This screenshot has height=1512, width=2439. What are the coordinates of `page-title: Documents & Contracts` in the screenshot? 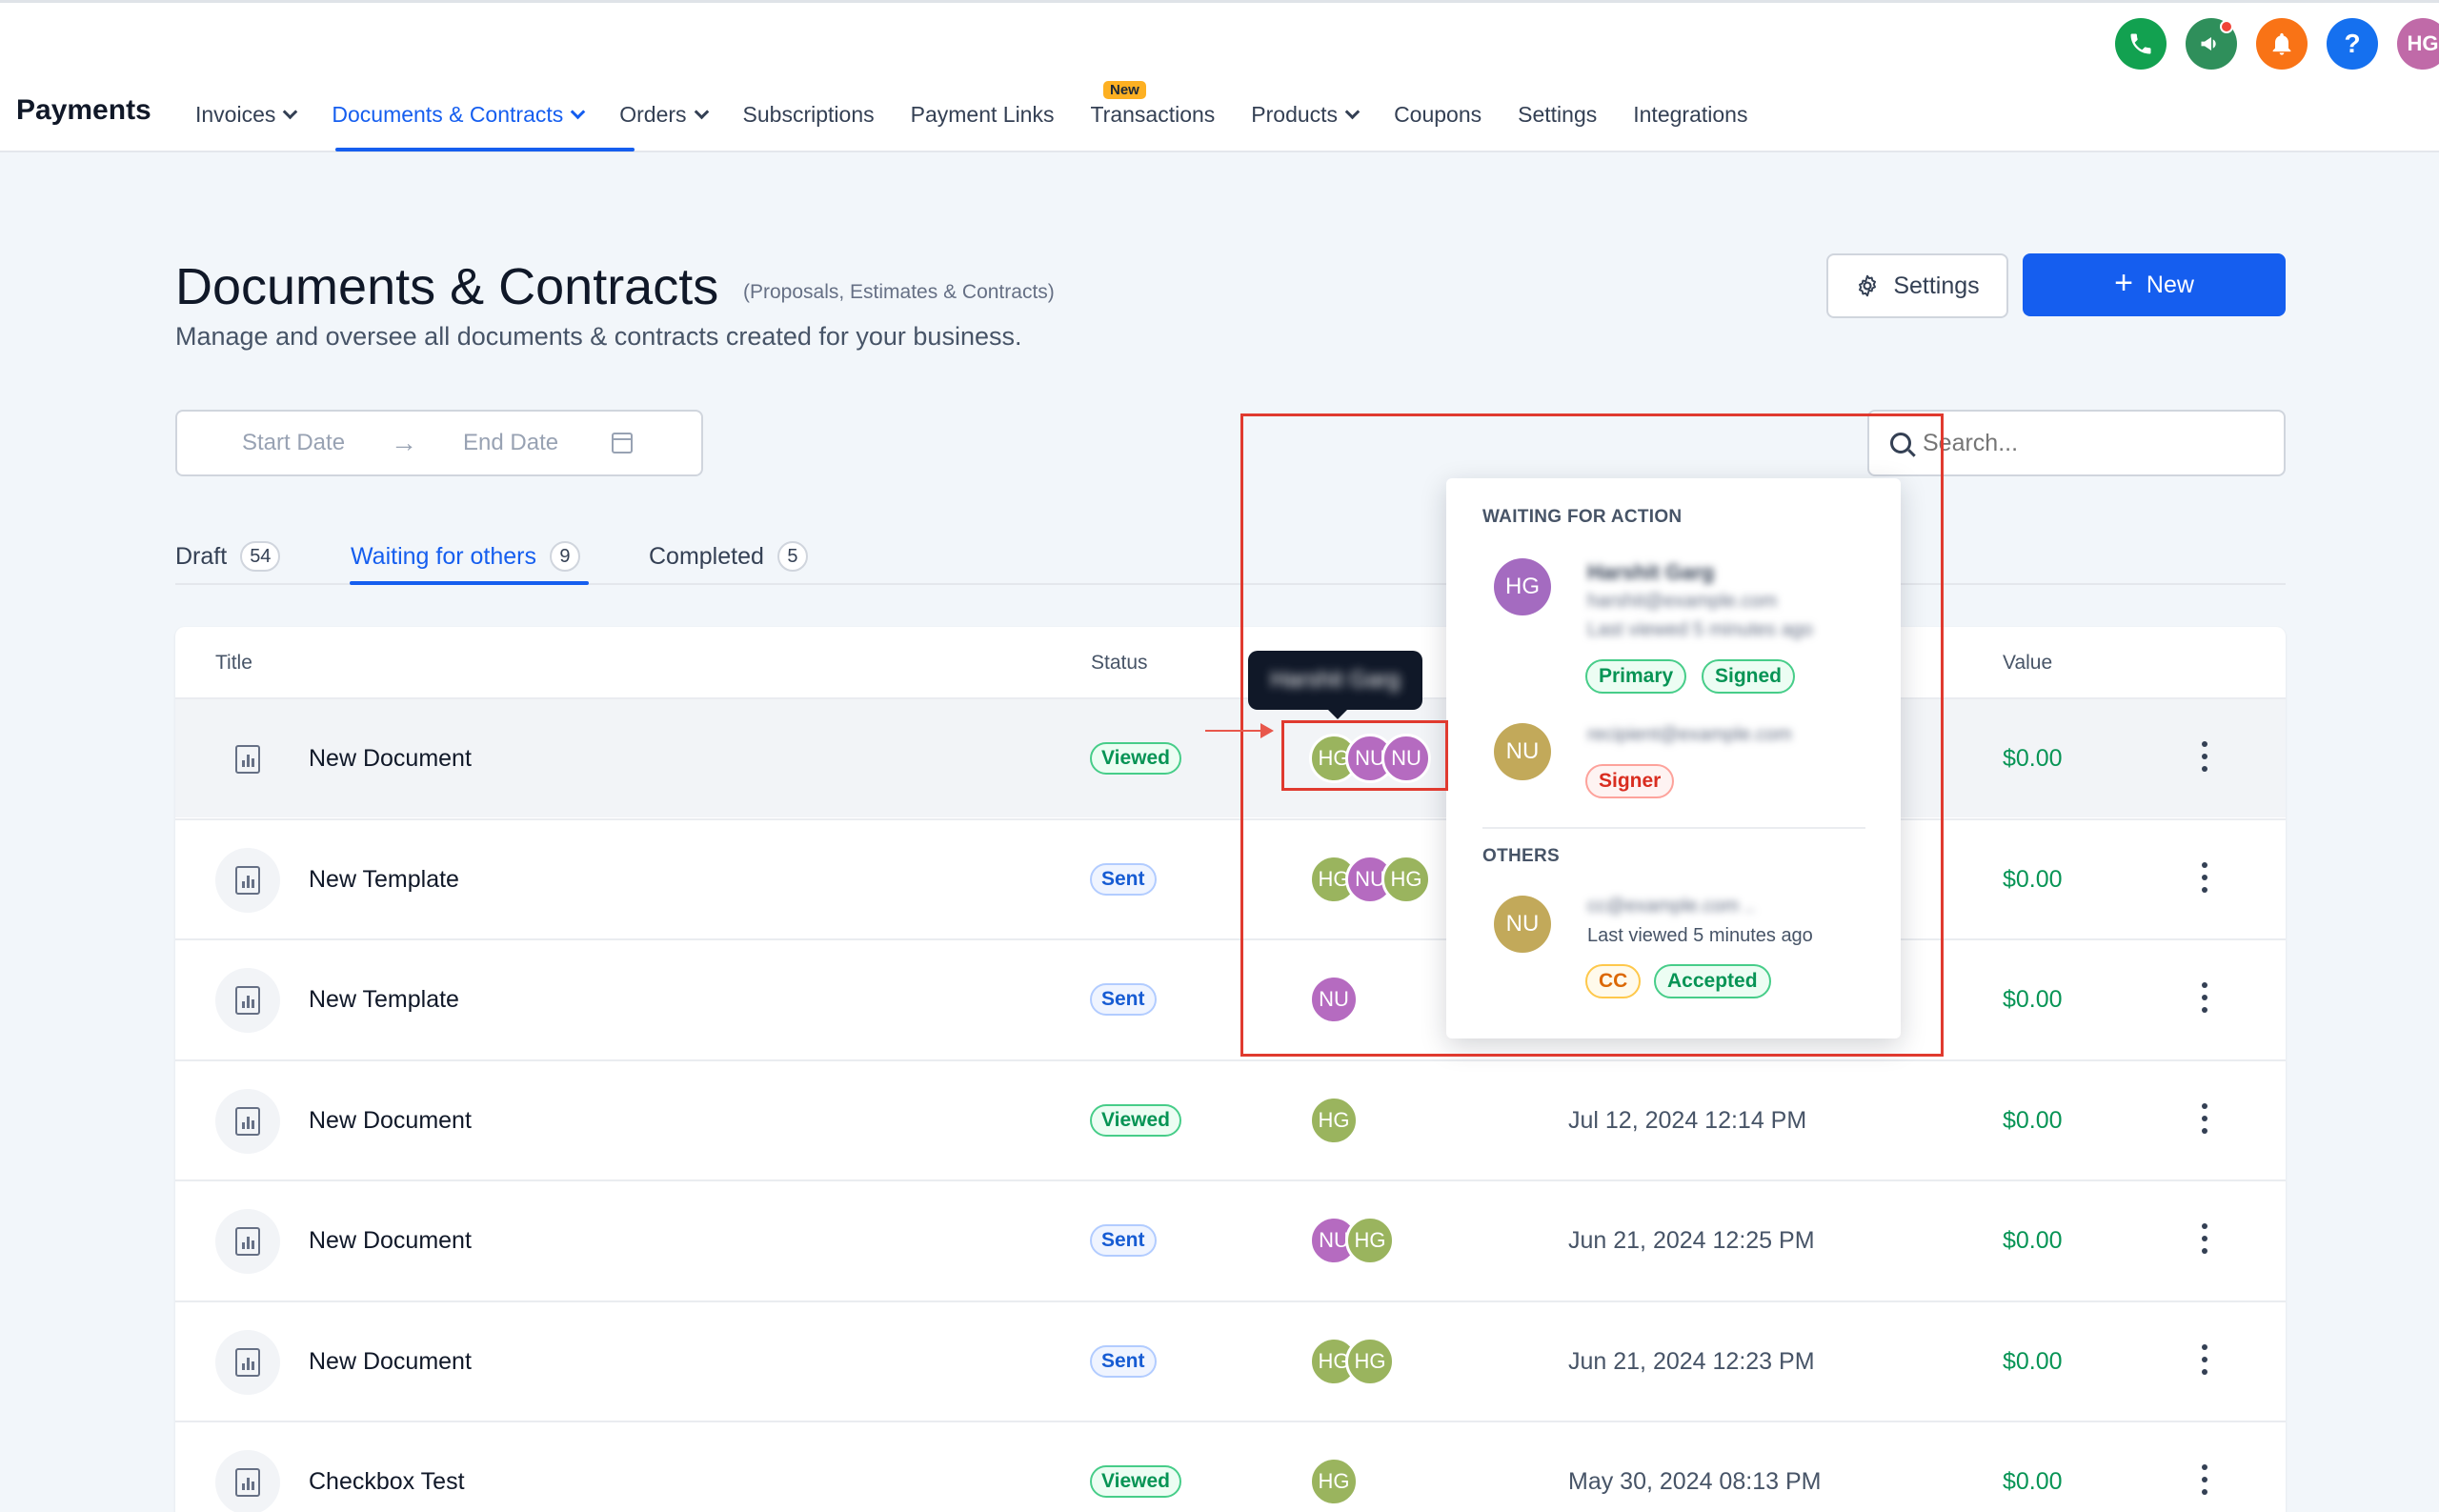 It's located at (447, 286).